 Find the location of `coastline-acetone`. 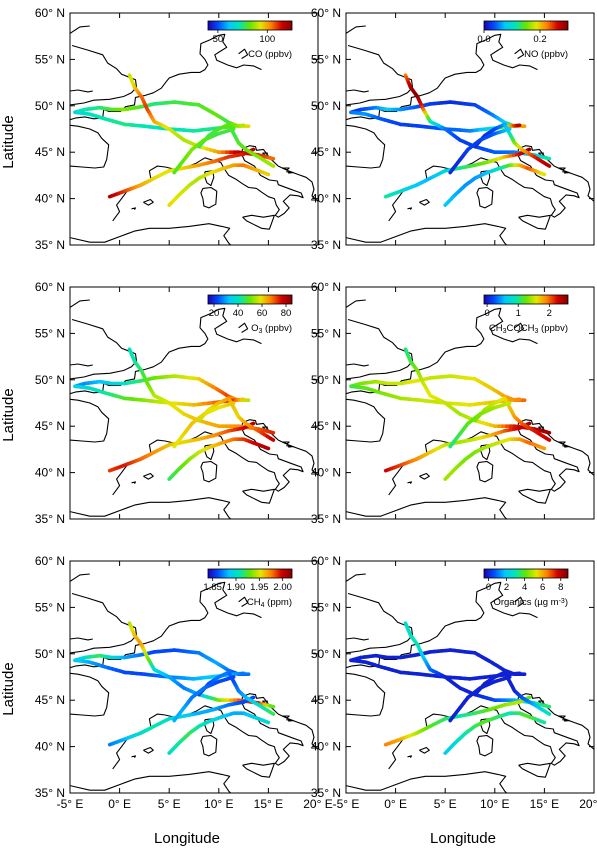

coastline-acetone is located at coordinates (470, 409).